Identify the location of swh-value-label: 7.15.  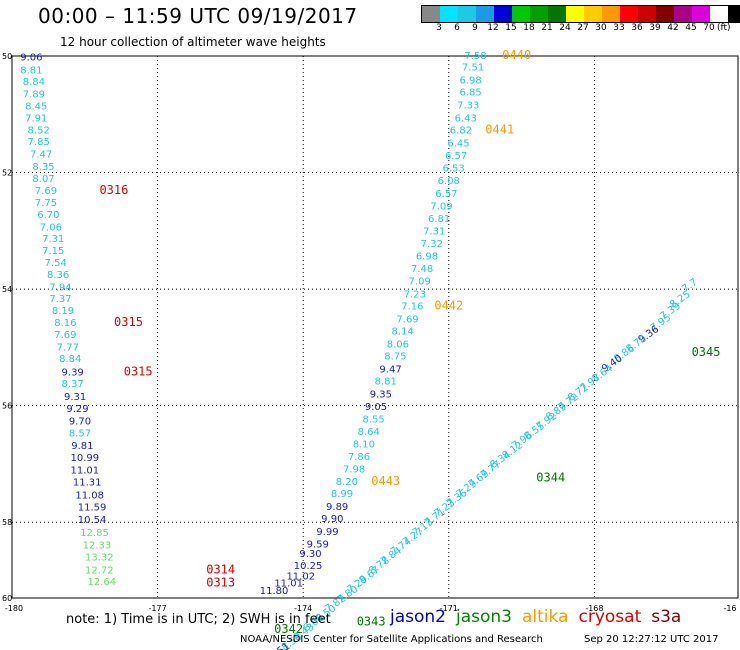
(53, 251).